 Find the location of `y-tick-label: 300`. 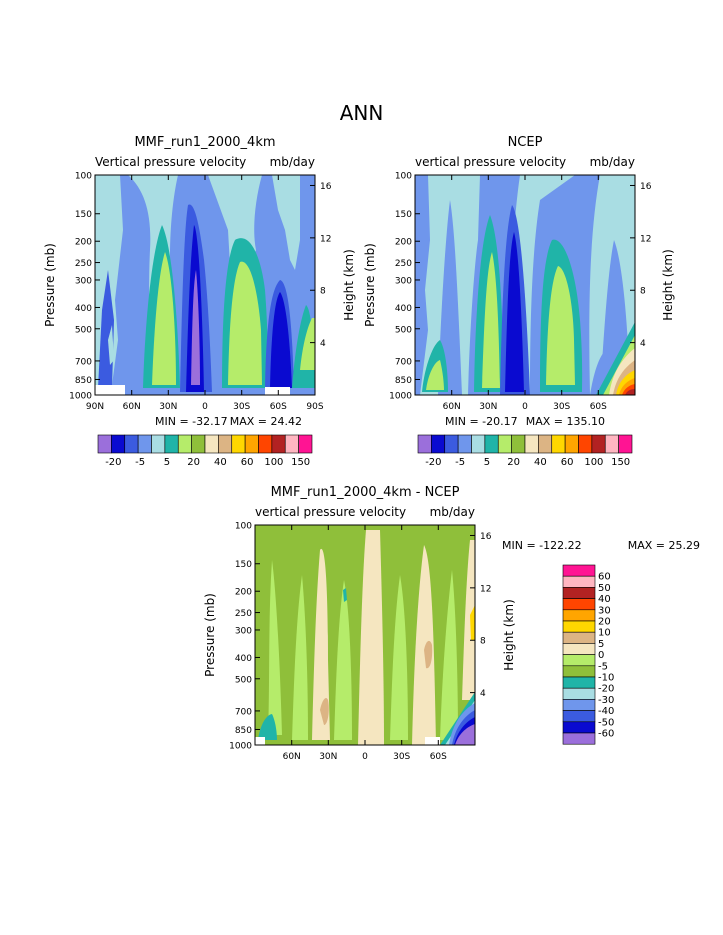

y-tick-label: 300 is located at coordinates (243, 631).